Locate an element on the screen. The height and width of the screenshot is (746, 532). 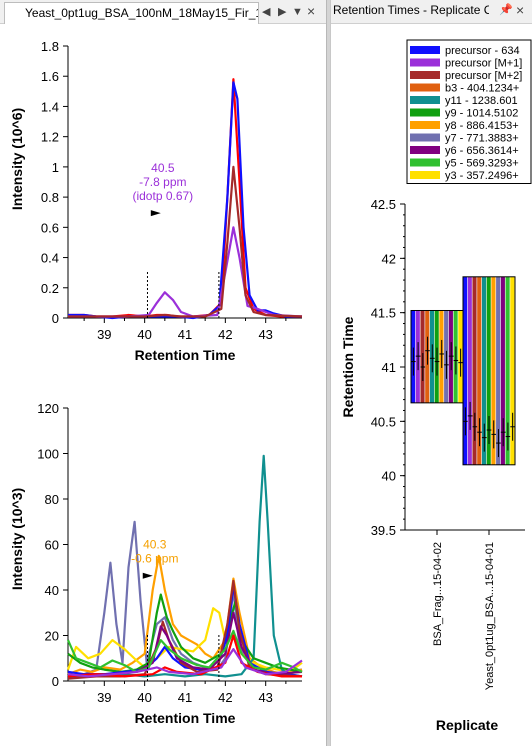
legend-label-9: y5 - 569.3293+ is located at coordinates (482, 164).